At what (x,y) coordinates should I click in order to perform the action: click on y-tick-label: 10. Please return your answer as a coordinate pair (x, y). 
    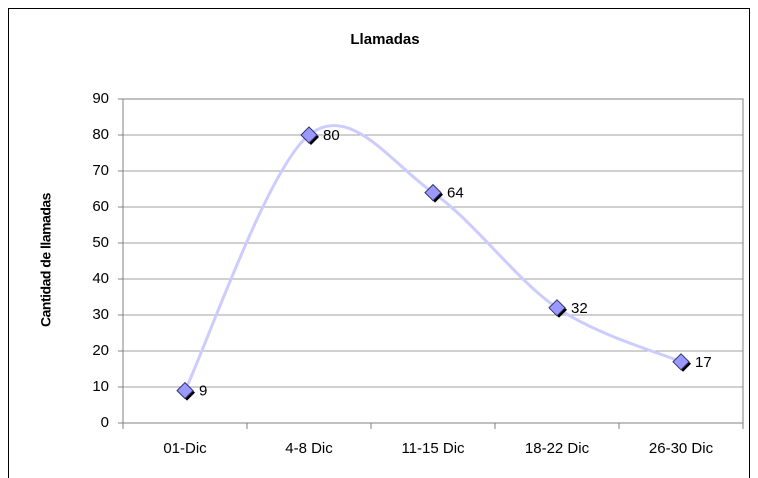
    Looking at the image, I should click on (100, 386).